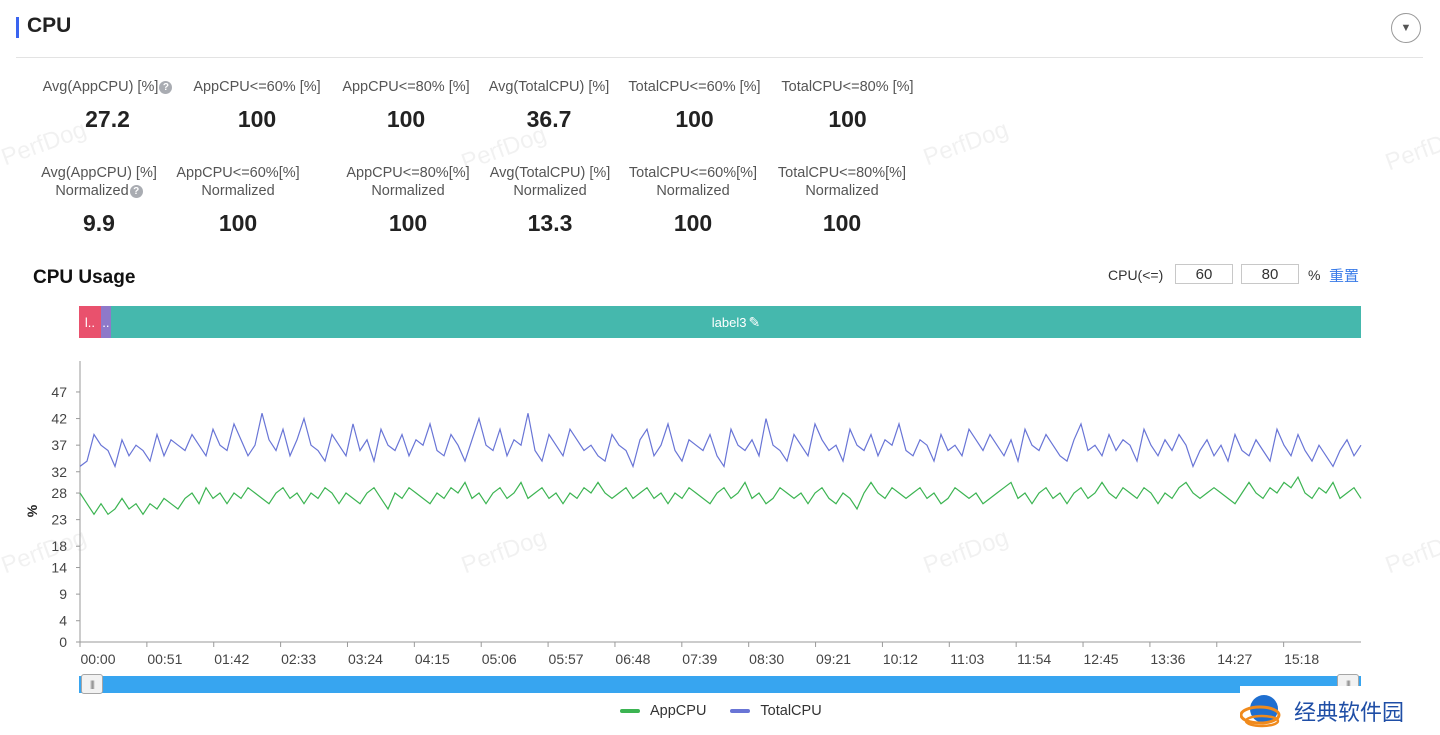 The width and height of the screenshot is (1440, 735). Describe the element at coordinates (721, 711) in the screenshot. I see `chart-legend: AppCPU TotalCPU` at that location.